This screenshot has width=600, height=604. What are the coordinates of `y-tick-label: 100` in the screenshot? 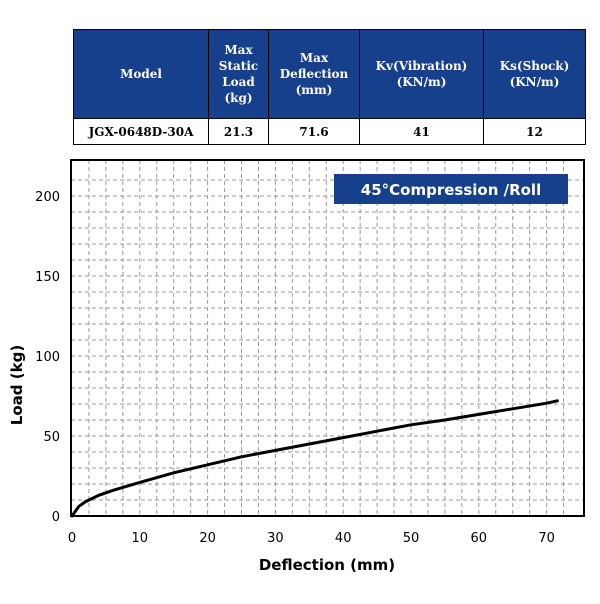 It's located at (47, 357).